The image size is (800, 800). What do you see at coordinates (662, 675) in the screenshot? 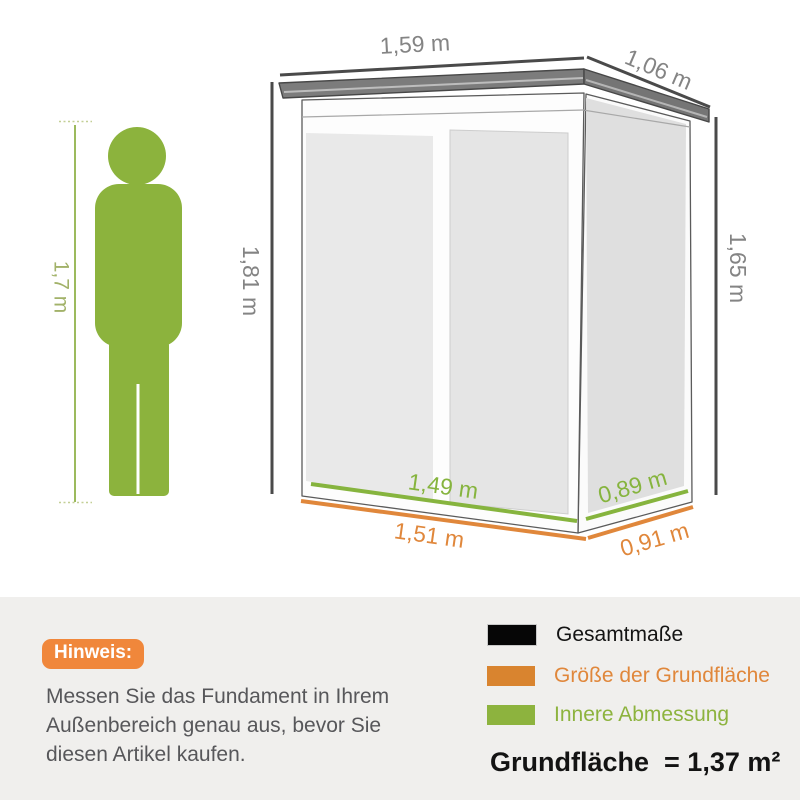
I see `legend-label-base: Größe der Grundfläche` at bounding box center [662, 675].